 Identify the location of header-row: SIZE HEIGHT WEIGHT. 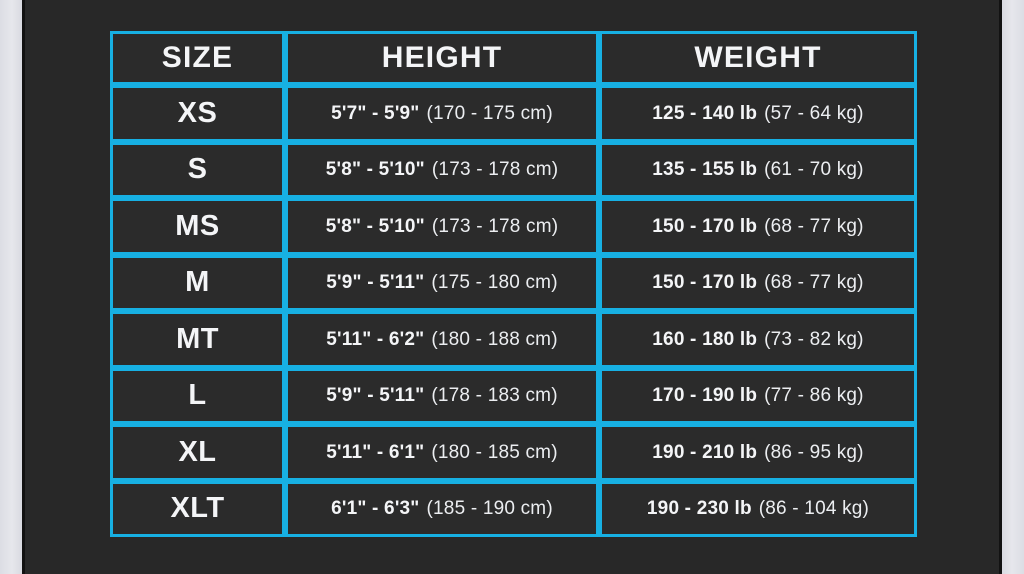
(513, 58).